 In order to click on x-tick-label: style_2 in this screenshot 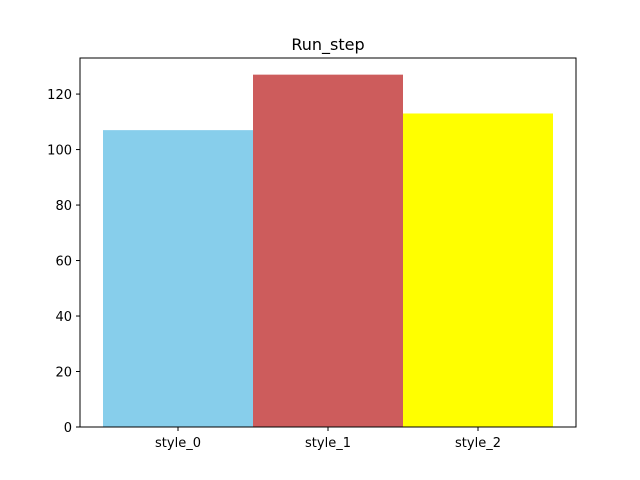, I will do `click(478, 443)`.